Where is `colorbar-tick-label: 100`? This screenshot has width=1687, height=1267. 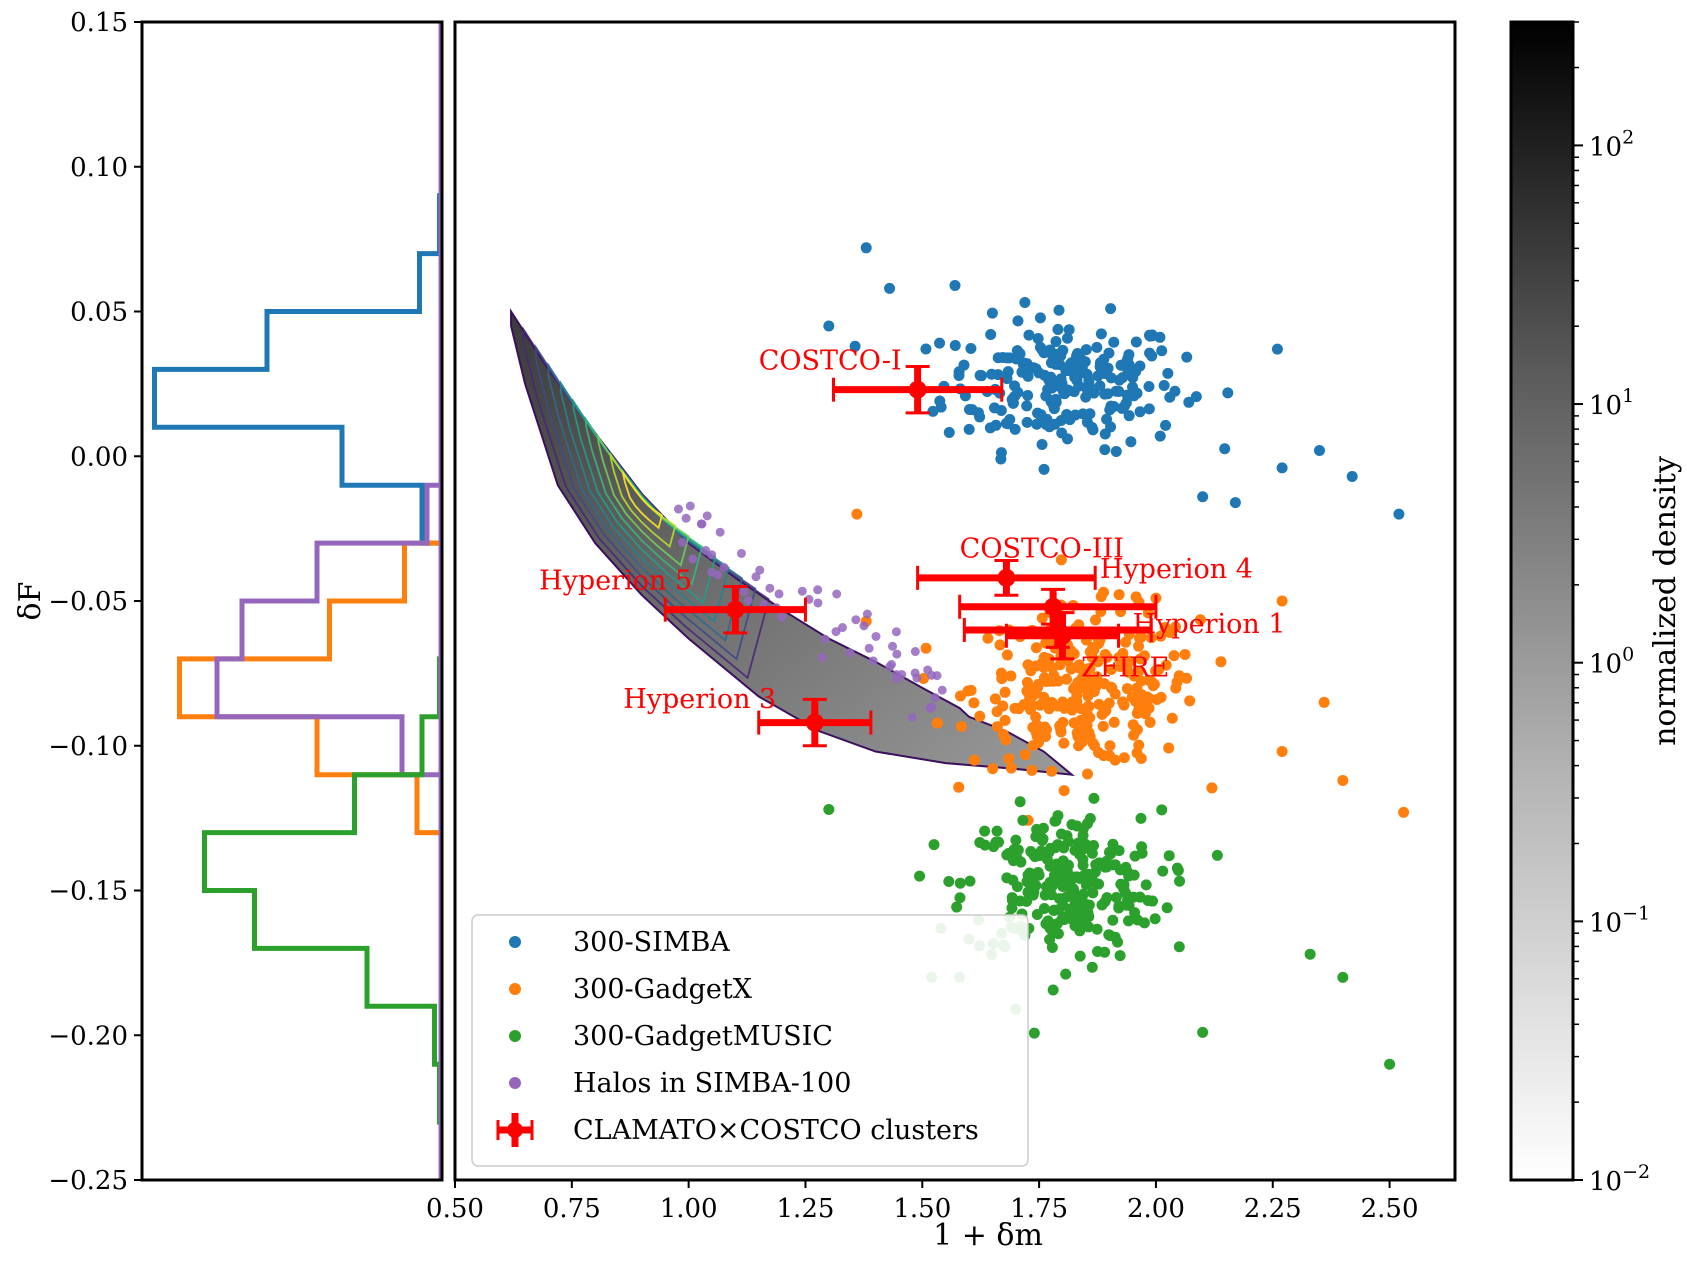 colorbar-tick-label: 100 is located at coordinates (1611, 662).